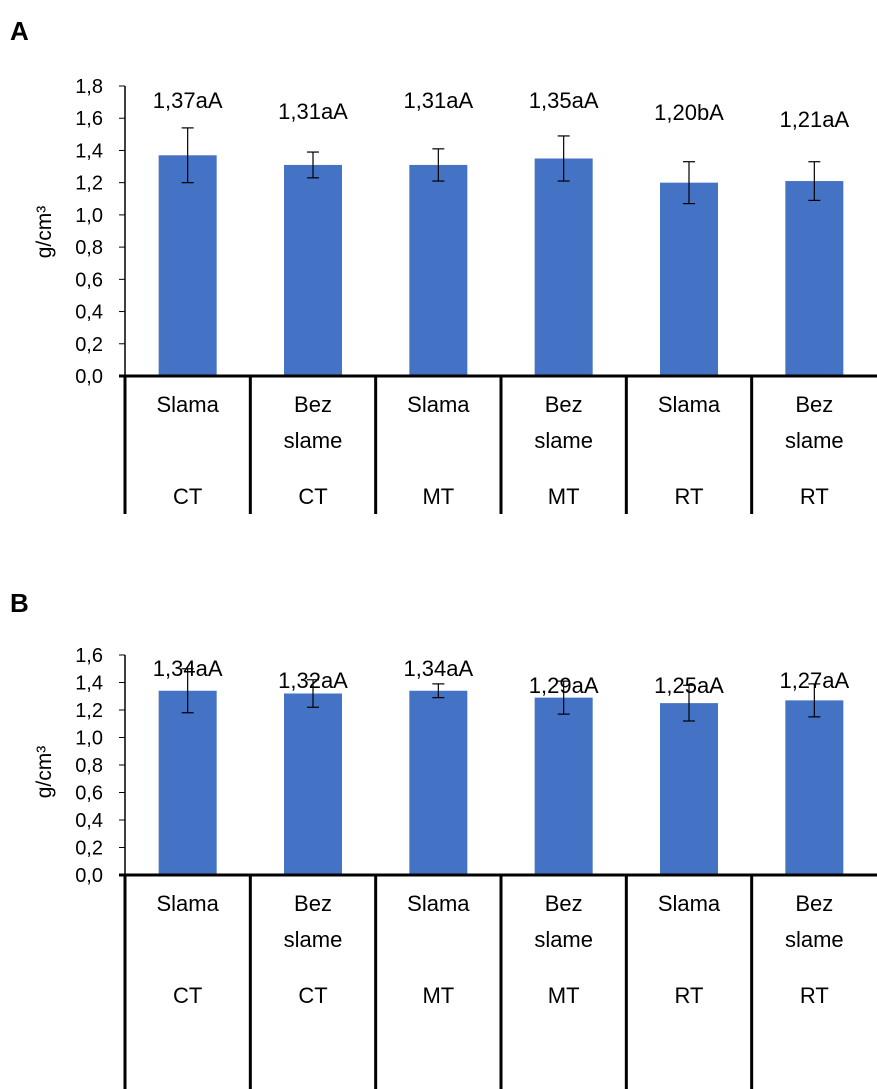 This screenshot has width=877, height=1089. I want to click on data-label: 1,37aA, so click(188, 100).